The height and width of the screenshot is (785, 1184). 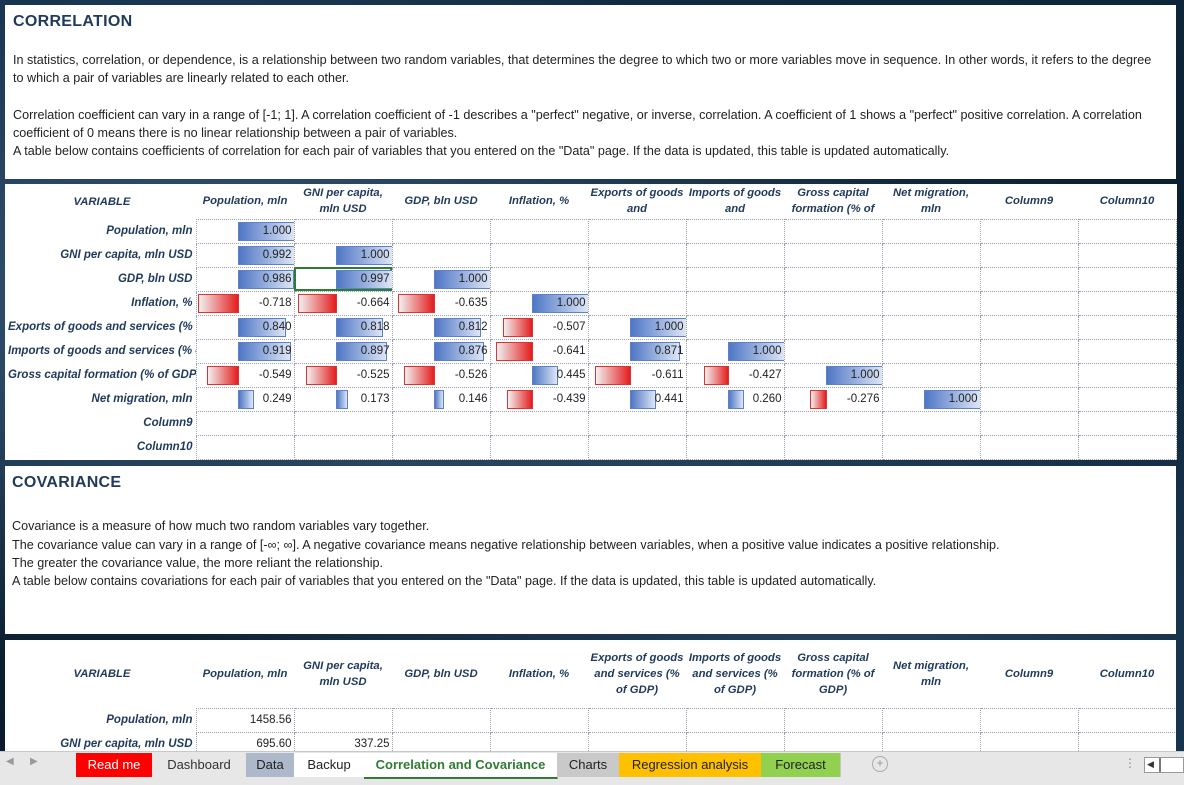 I want to click on corr-cell: 0.445, so click(x=539, y=375).